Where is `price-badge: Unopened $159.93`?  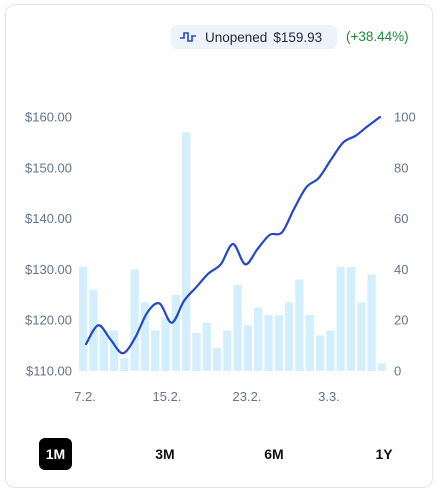 price-badge: Unopened $159.93 is located at coordinates (254, 37).